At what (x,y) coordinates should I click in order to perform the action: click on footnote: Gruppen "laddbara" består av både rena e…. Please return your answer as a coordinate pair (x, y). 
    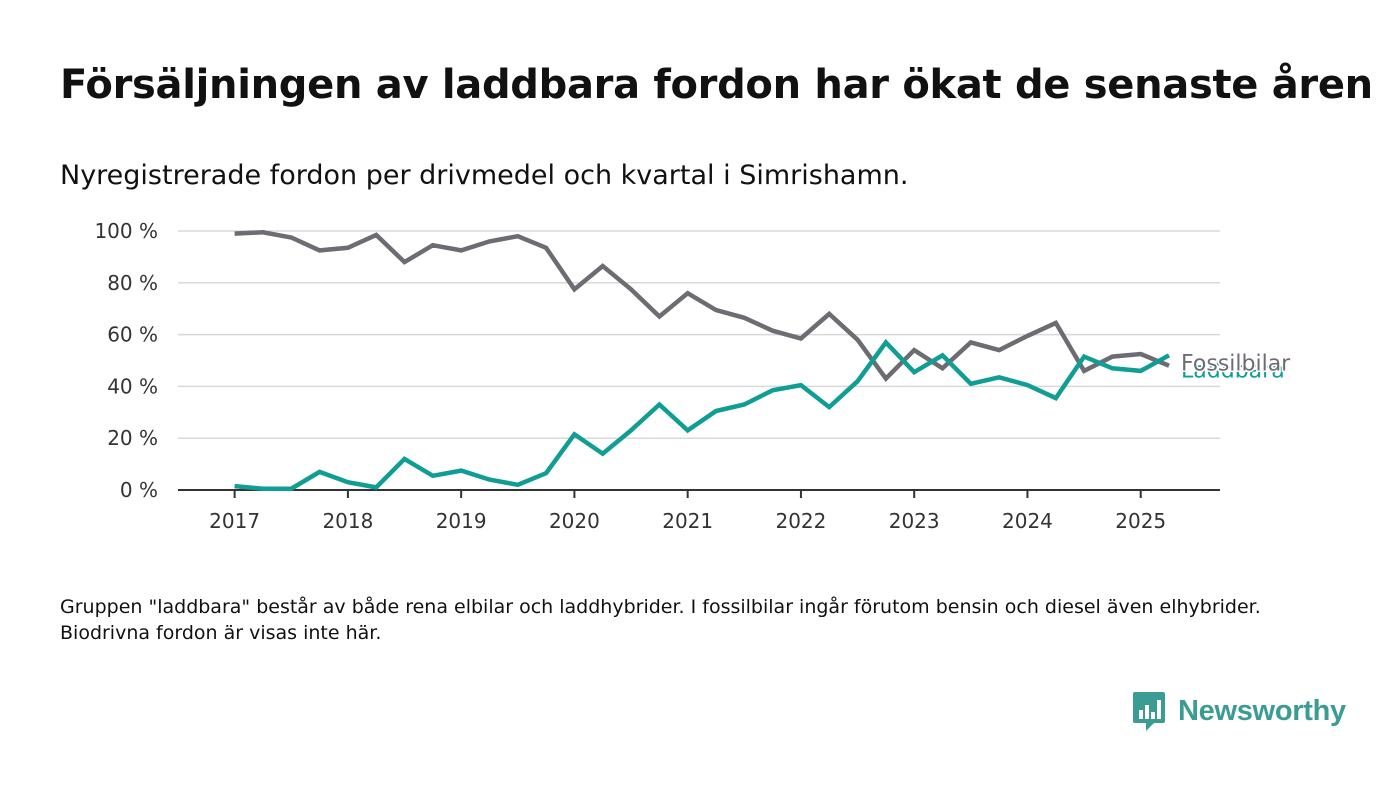
    Looking at the image, I should click on (660, 620).